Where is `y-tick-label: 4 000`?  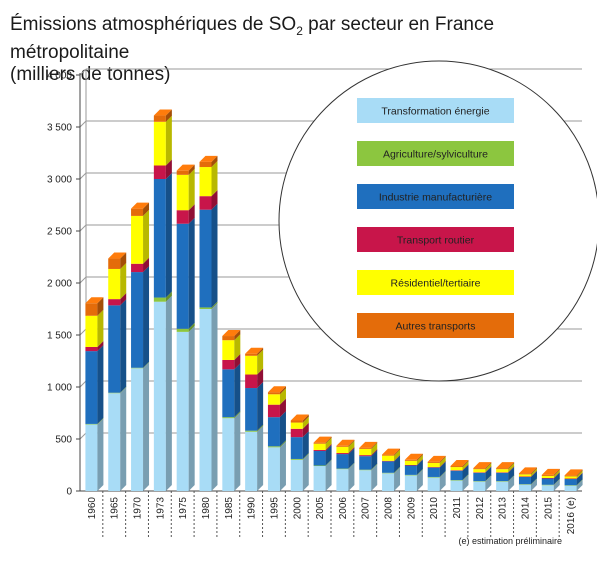 y-tick-label: 4 000 is located at coordinates (59, 76).